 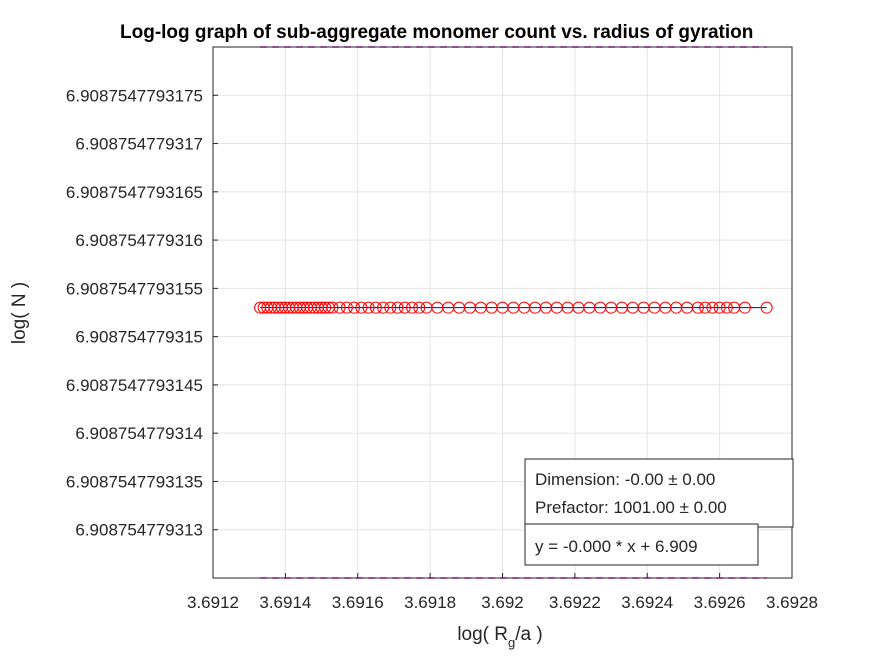 What do you see at coordinates (482, 634) in the screenshot?
I see `x-axis-label-main: log( R` at bounding box center [482, 634].